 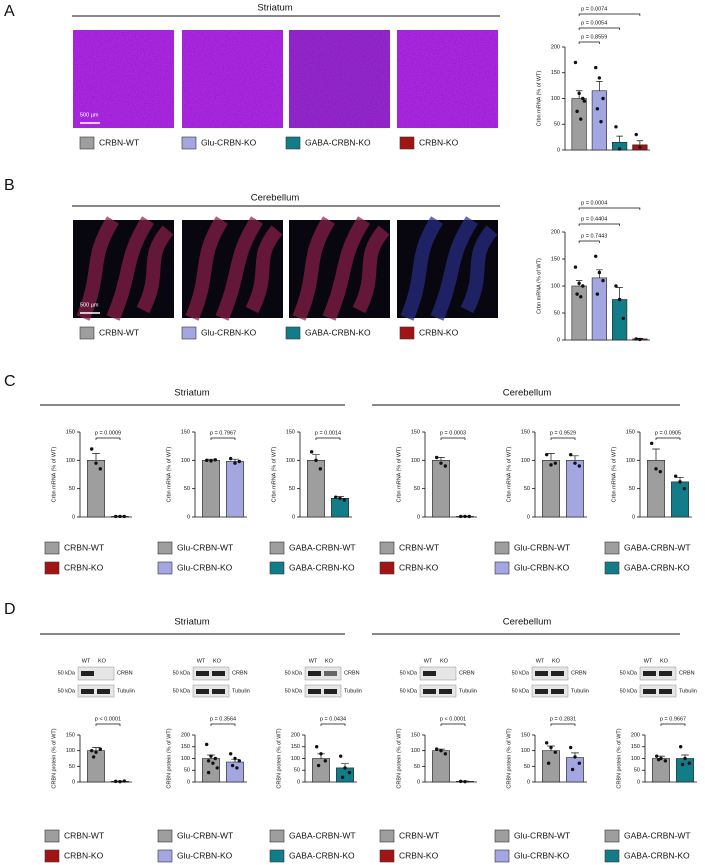 I want to click on label: p = 0.0074, so click(x=594, y=9).